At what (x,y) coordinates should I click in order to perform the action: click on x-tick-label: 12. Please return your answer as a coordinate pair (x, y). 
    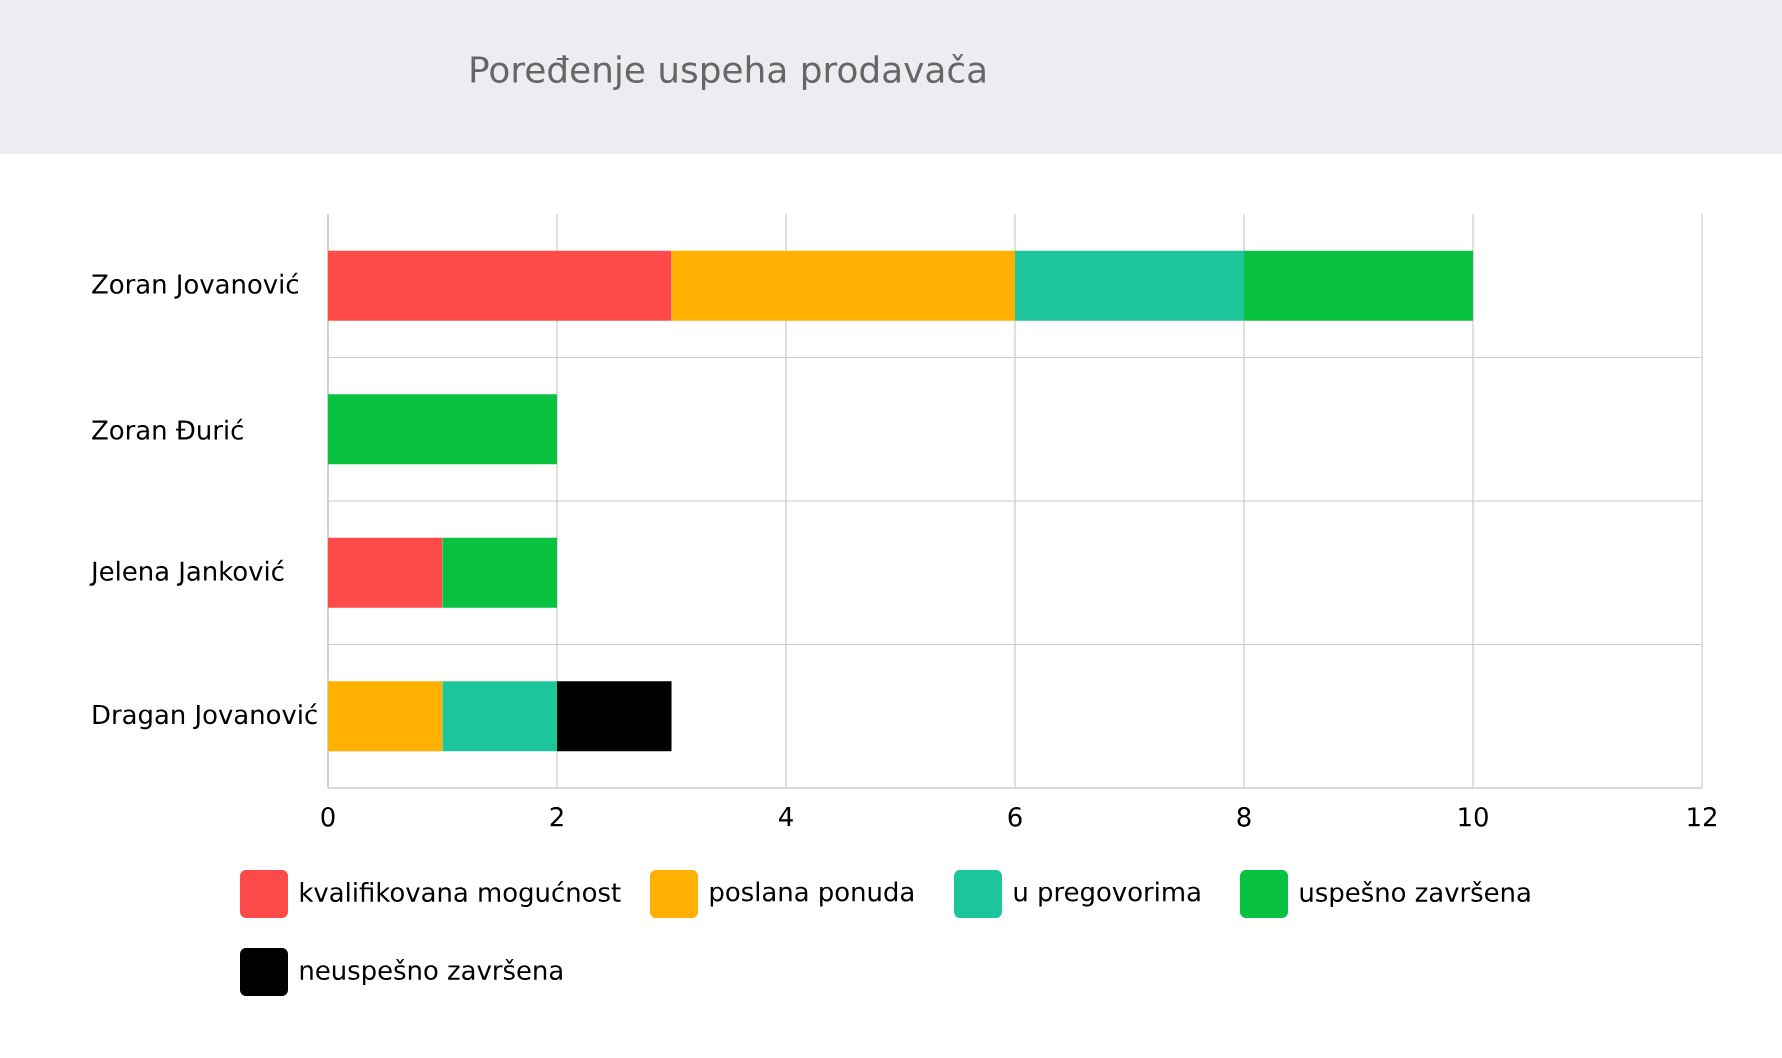
    Looking at the image, I should click on (1702, 817).